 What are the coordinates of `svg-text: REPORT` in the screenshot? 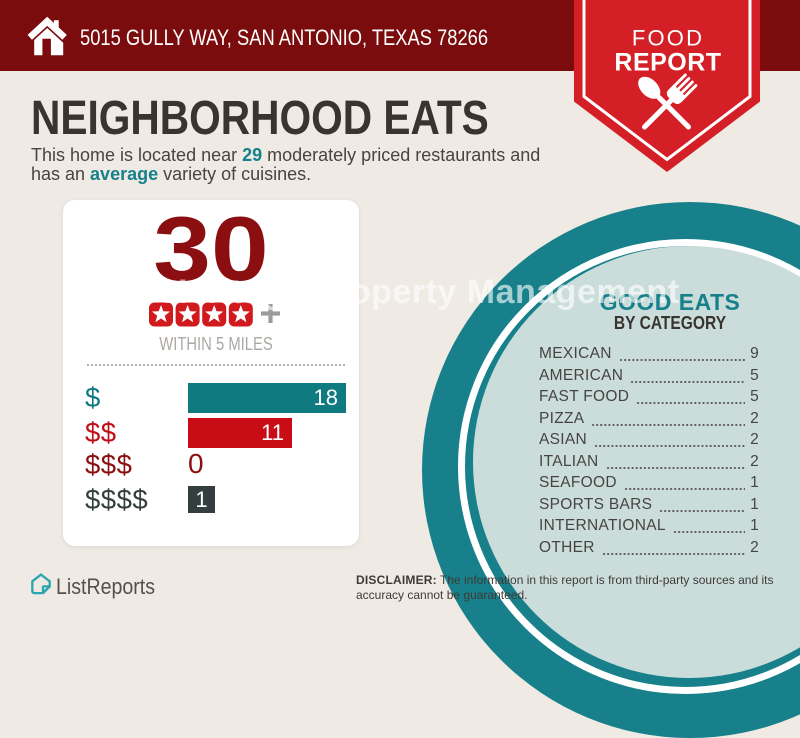 It's located at (667, 63).